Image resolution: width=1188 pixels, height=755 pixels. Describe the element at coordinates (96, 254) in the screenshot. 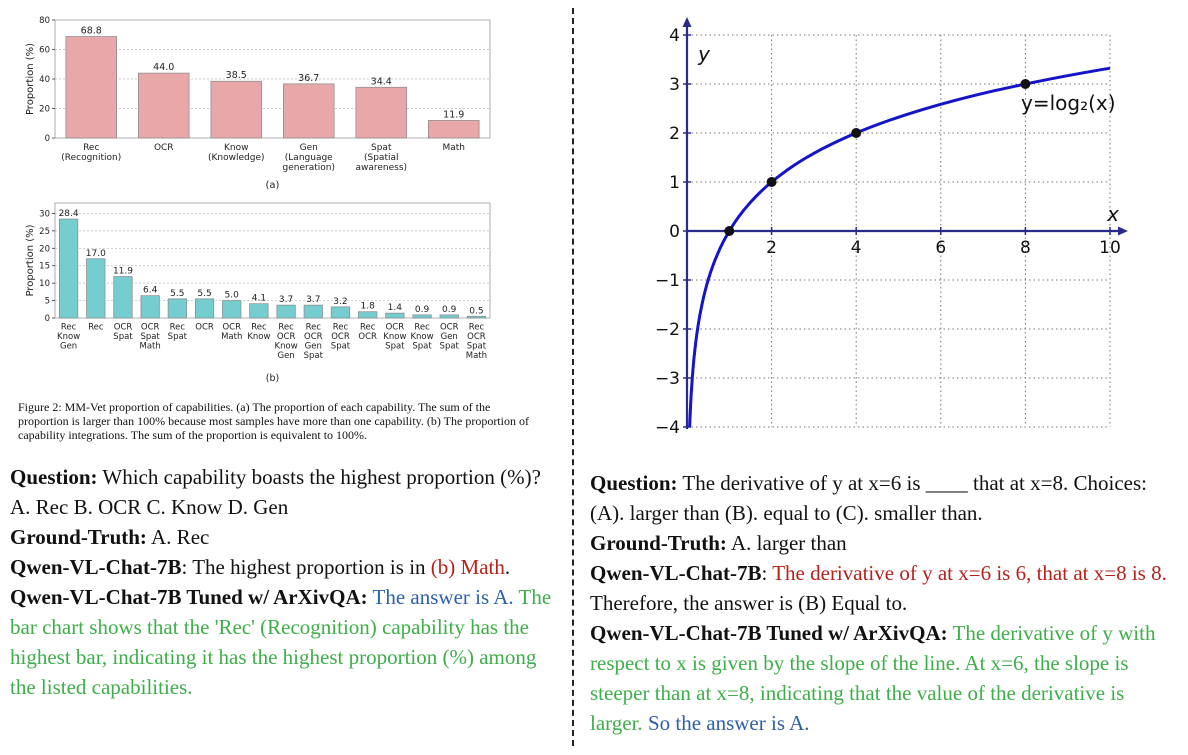

I see `bar-value-label: 17.0` at that location.